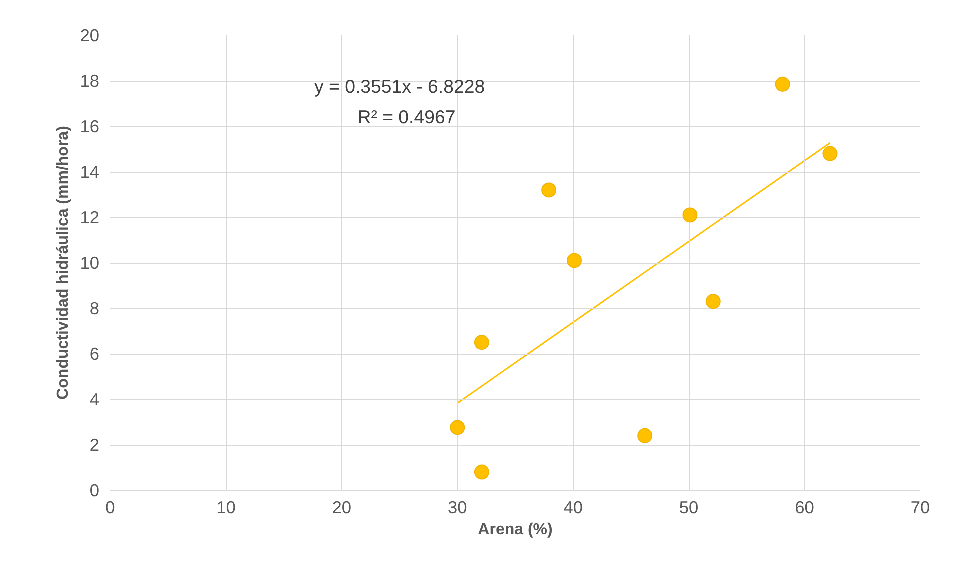  What do you see at coordinates (407, 117) in the screenshot?
I see `annotation: R² = 0.4967` at bounding box center [407, 117].